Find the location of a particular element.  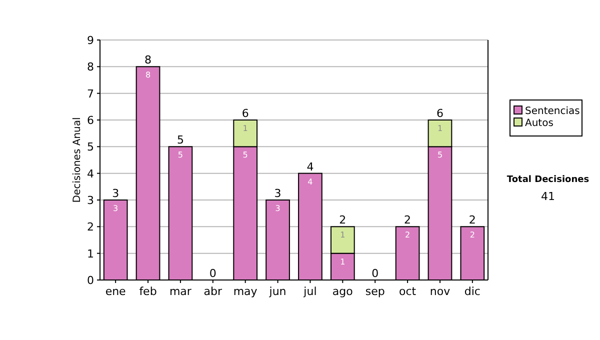

x-tick-label: feb is located at coordinates (148, 291).